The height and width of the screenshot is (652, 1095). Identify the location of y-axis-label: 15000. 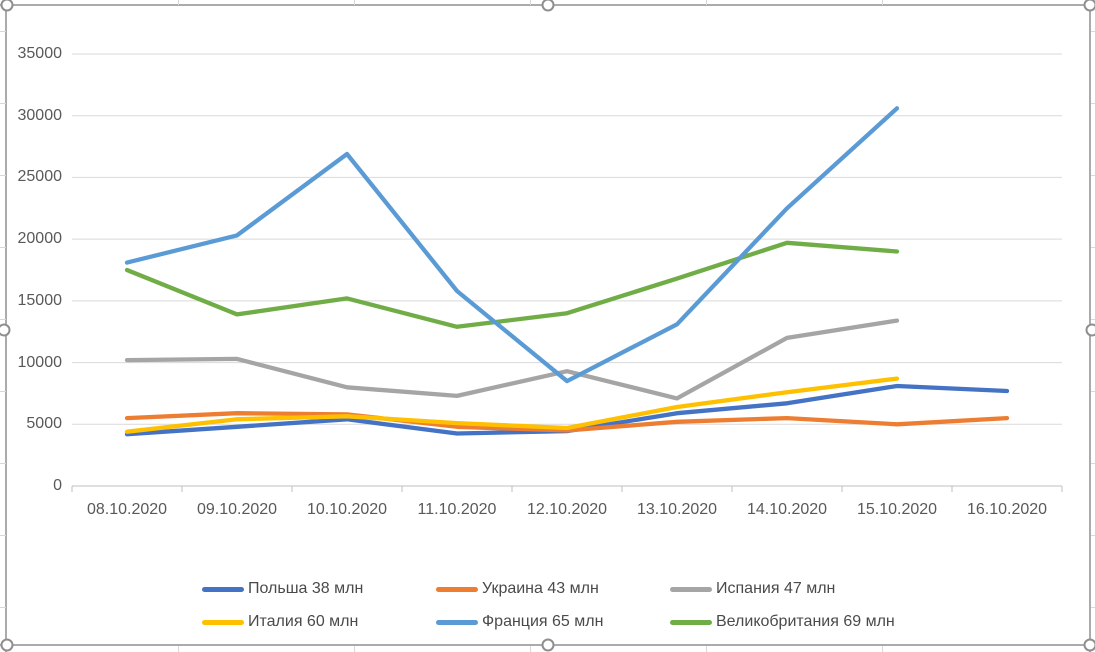
(40, 300).